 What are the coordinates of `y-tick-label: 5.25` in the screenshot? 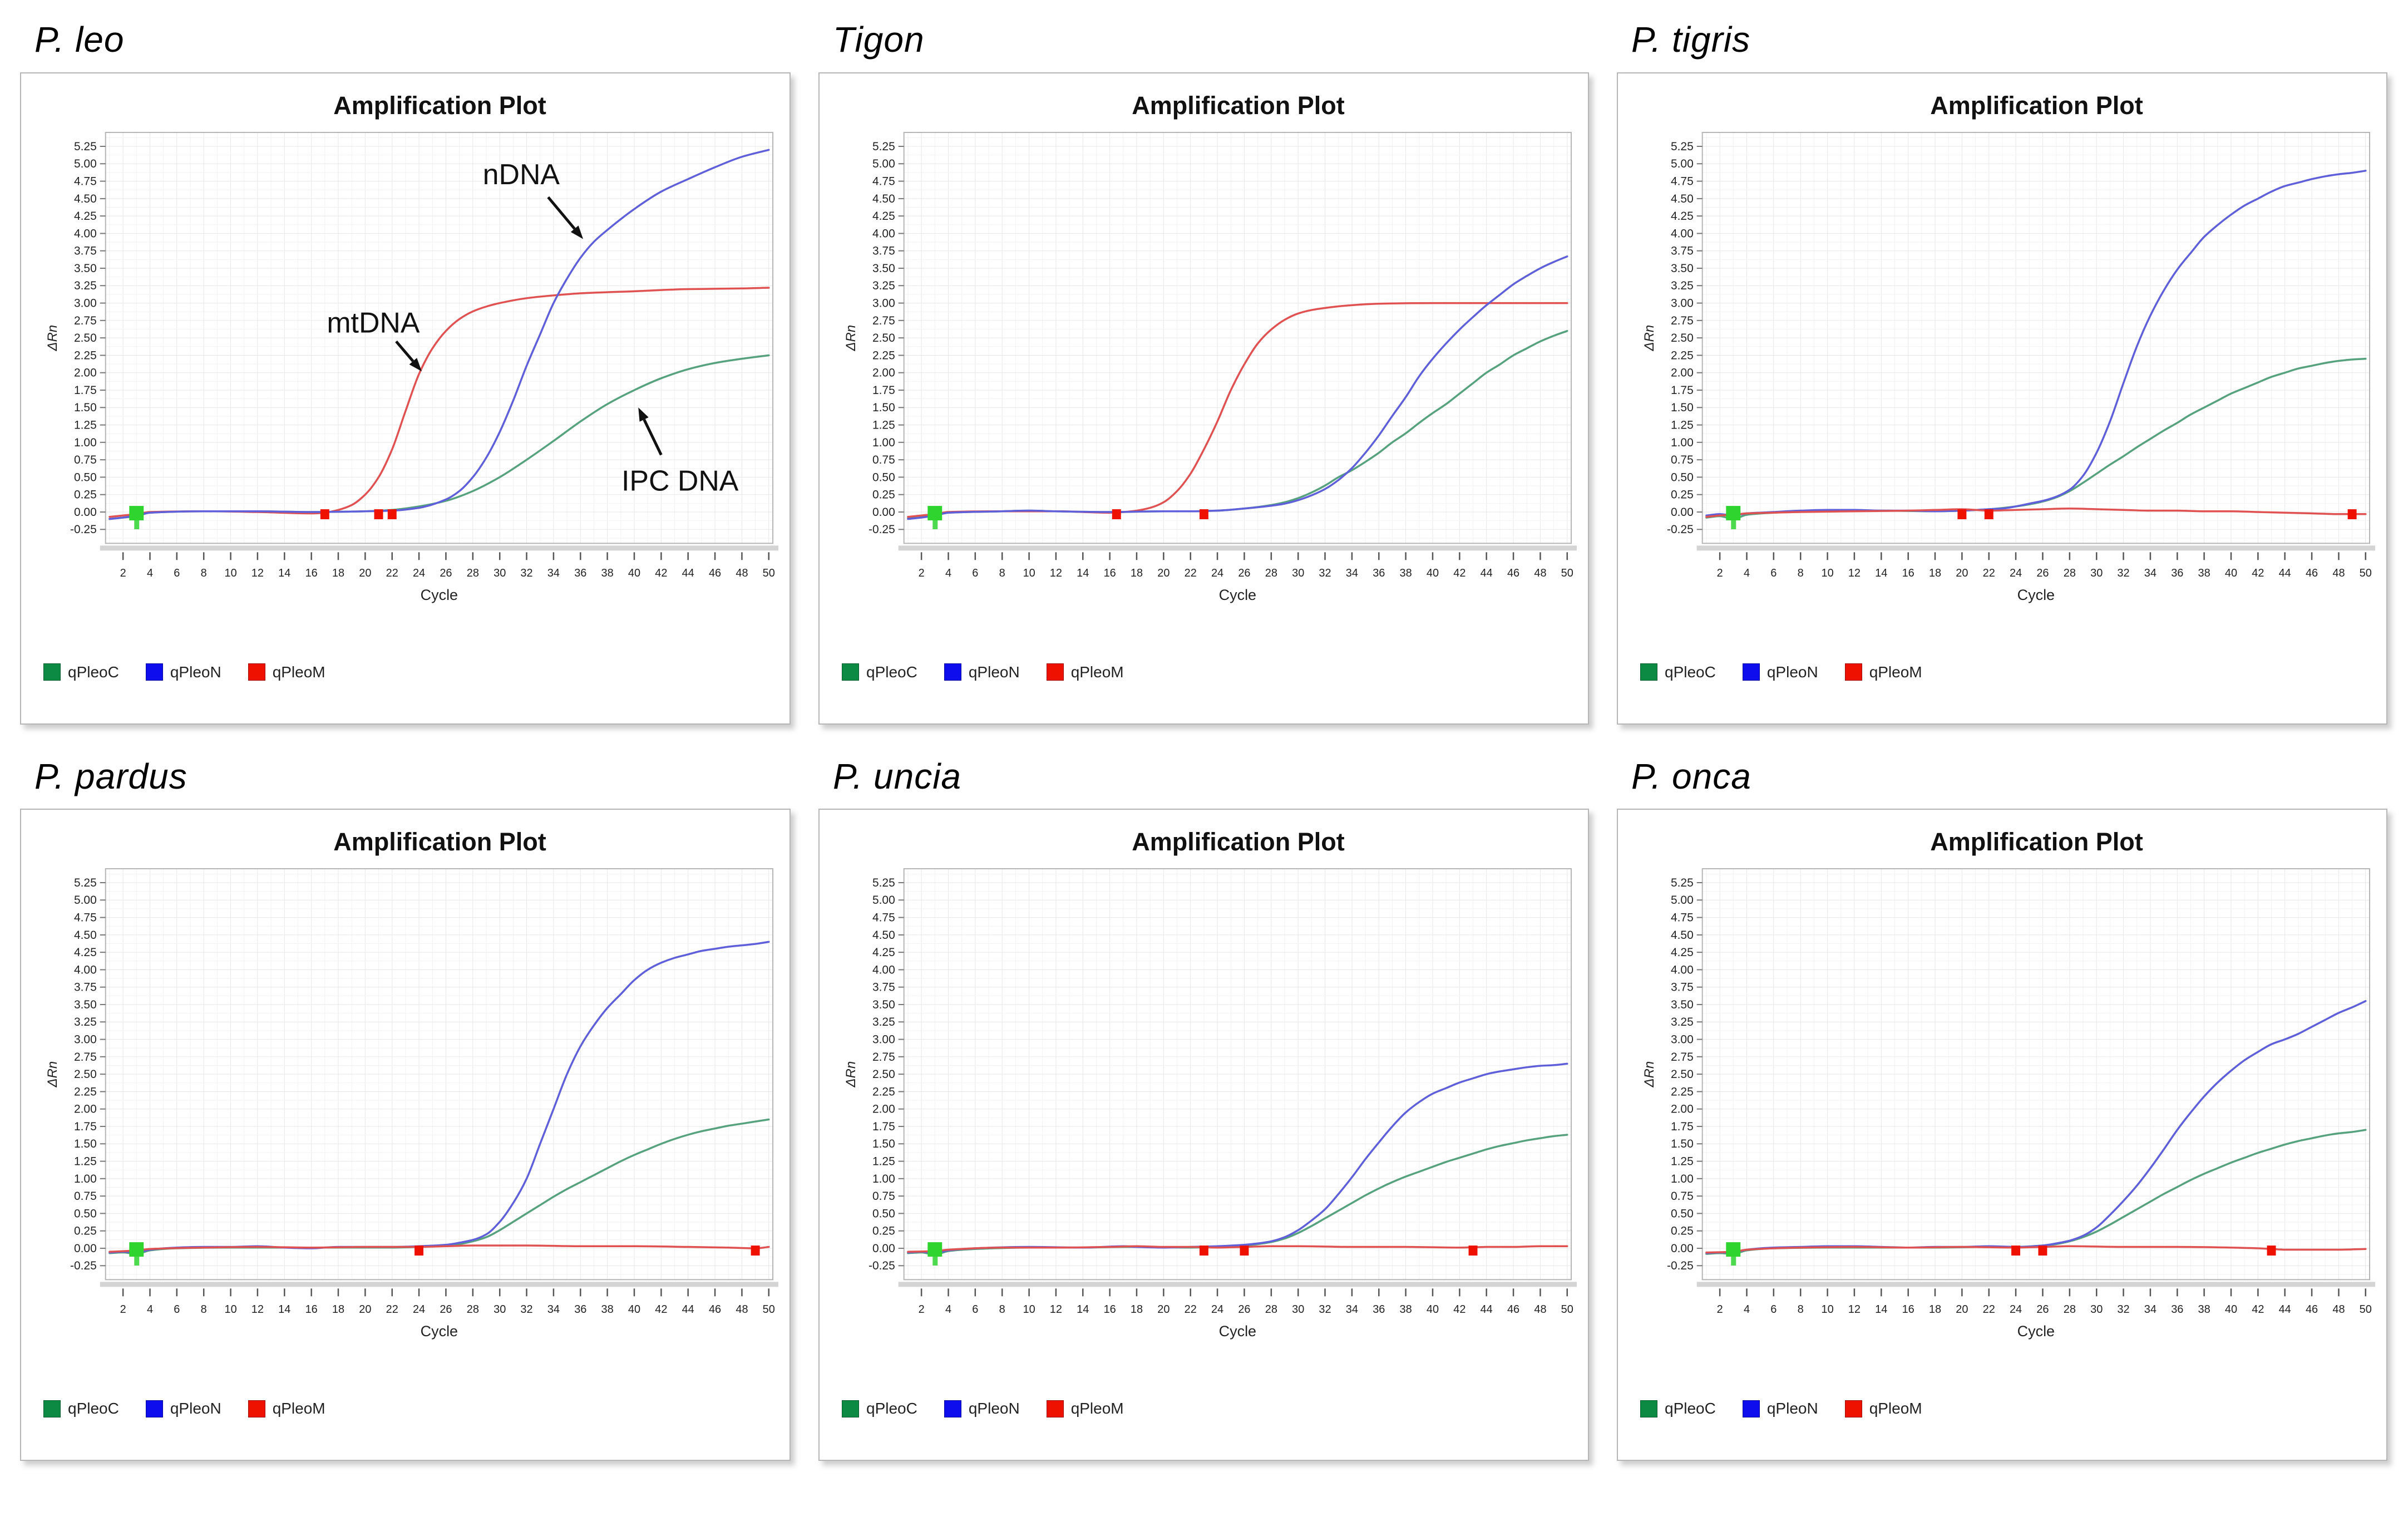 It's located at (85, 883).